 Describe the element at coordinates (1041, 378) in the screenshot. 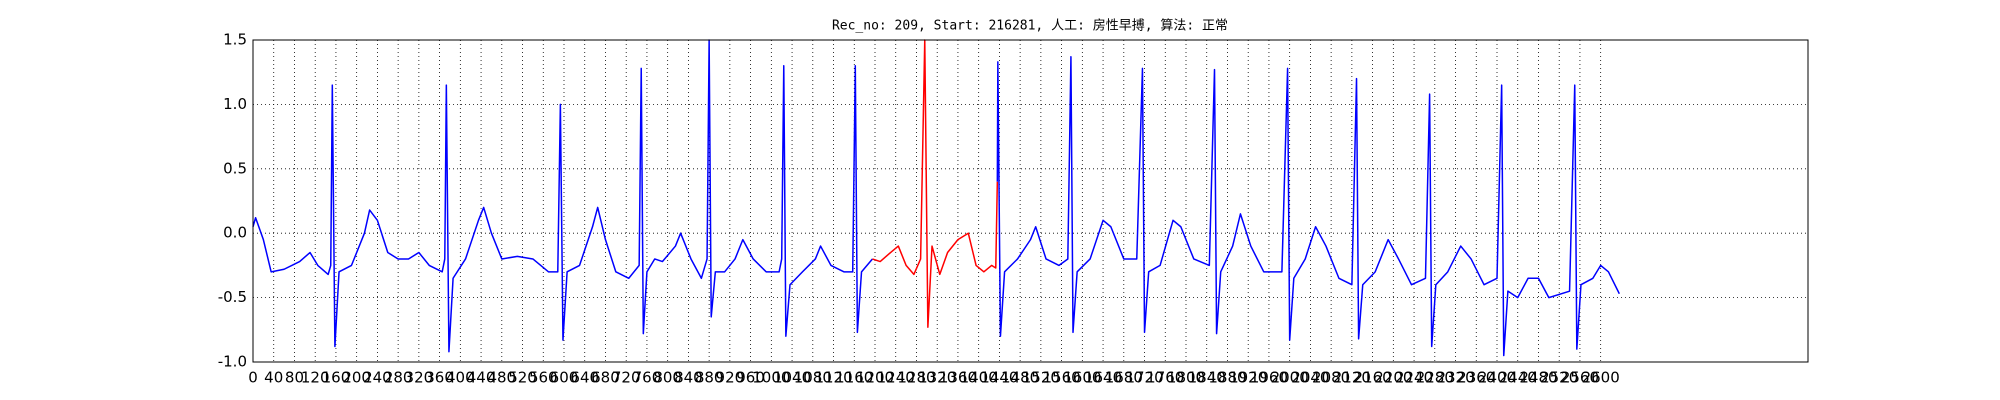

I see `x-tick-label: 1520` at that location.